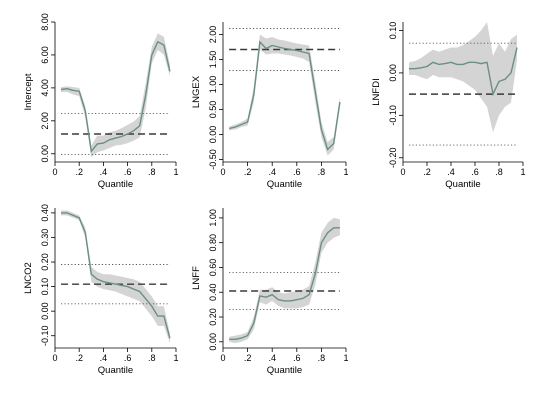 This screenshot has height=401, width=550. What do you see at coordinates (45, 22) in the screenshot?
I see `y-tick-label: 8.00` at bounding box center [45, 22].